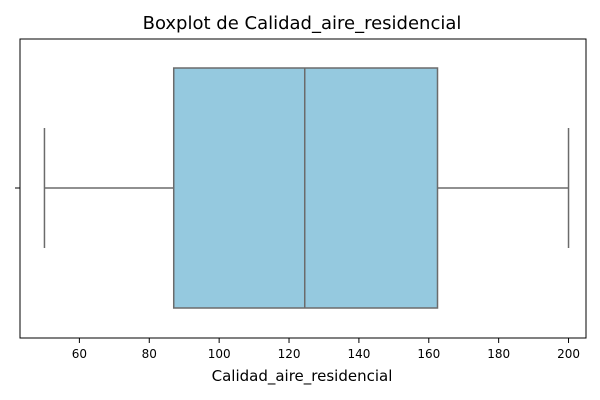  What do you see at coordinates (326, 349) in the screenshot?
I see `x-axis: 60 80 100 120 140 160 180 200` at bounding box center [326, 349].